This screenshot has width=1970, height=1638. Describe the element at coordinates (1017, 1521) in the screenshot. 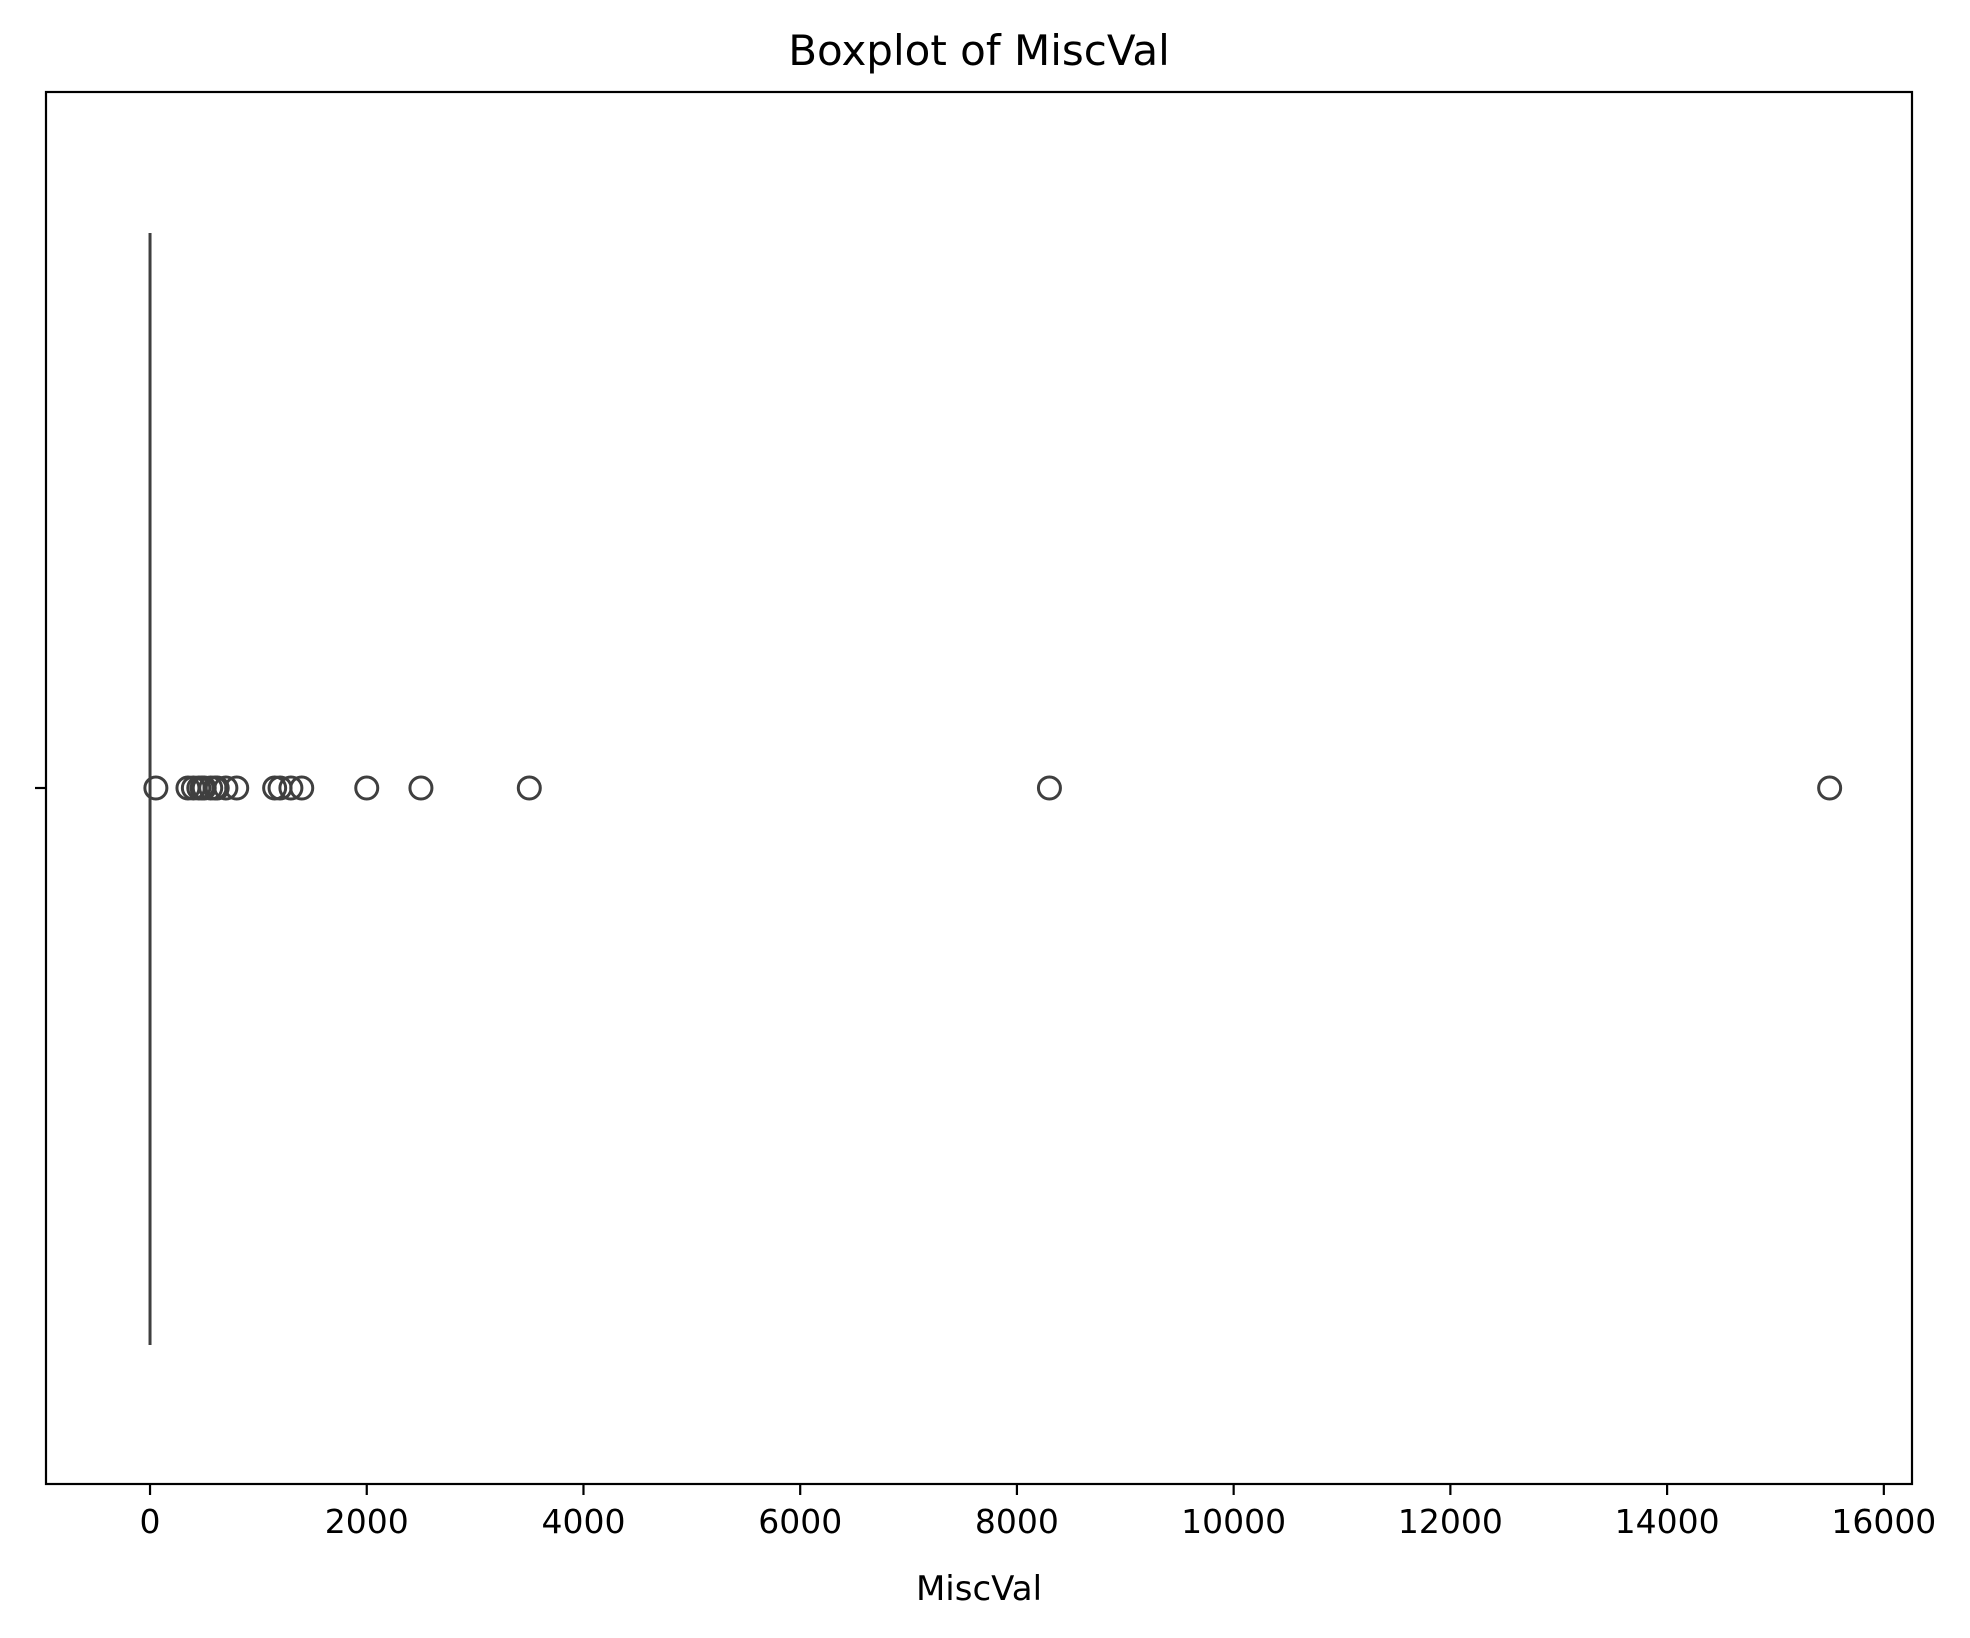

I see `x-tick-label: 8000` at that location.